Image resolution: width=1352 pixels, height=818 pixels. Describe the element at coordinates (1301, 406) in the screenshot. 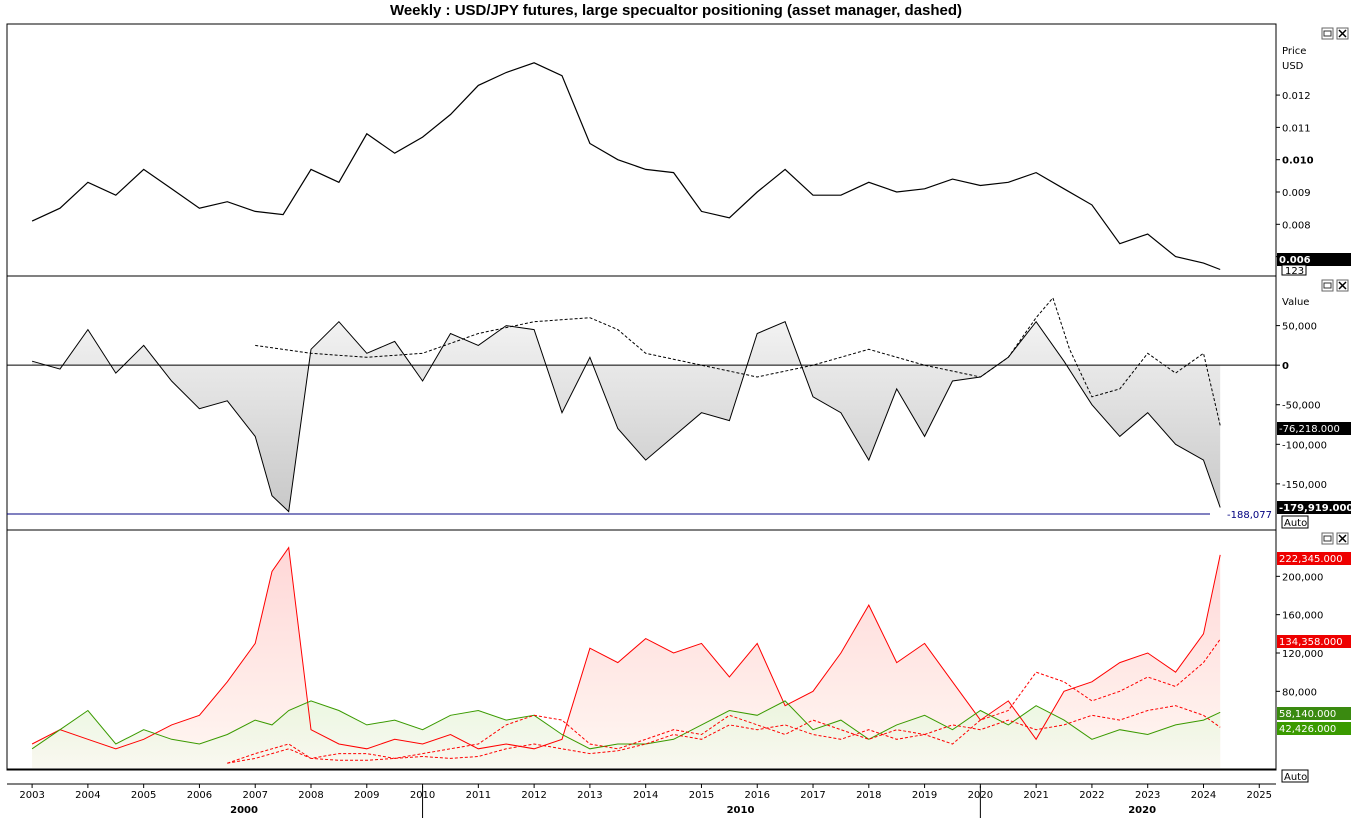

I see `net-ytick-label: -50,000` at that location.